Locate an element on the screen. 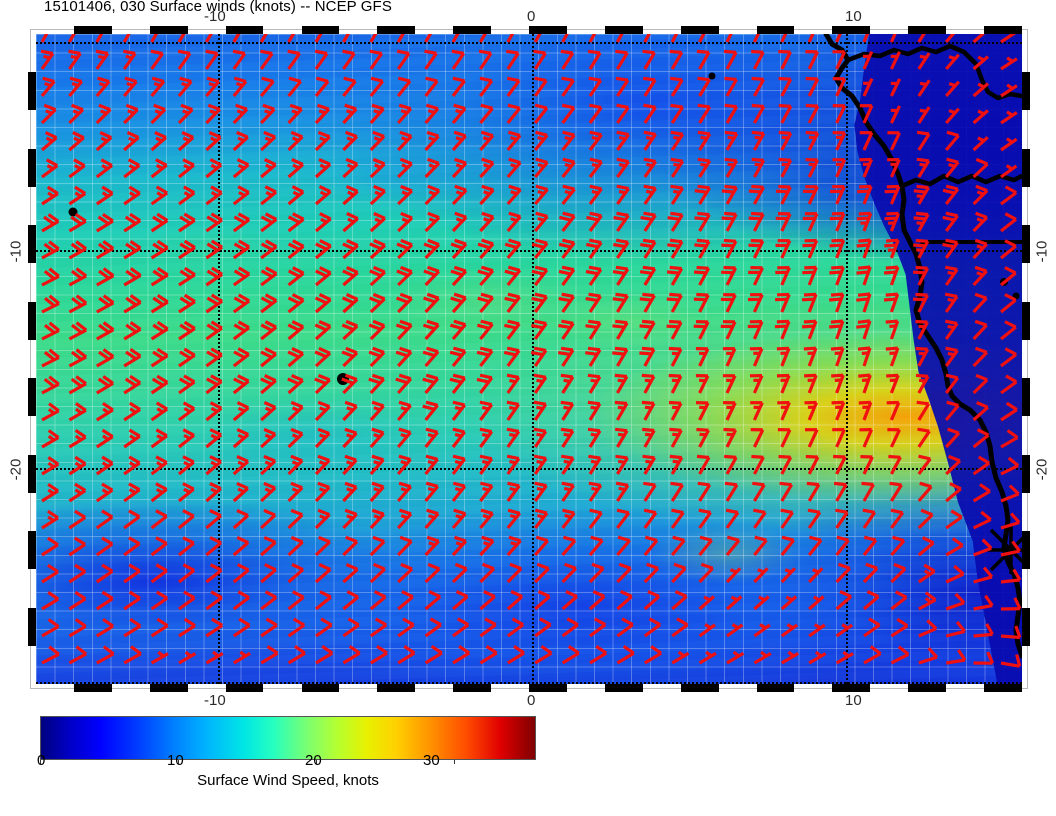 This screenshot has height=816, width=1056. island-ascension is located at coordinates (73, 212).